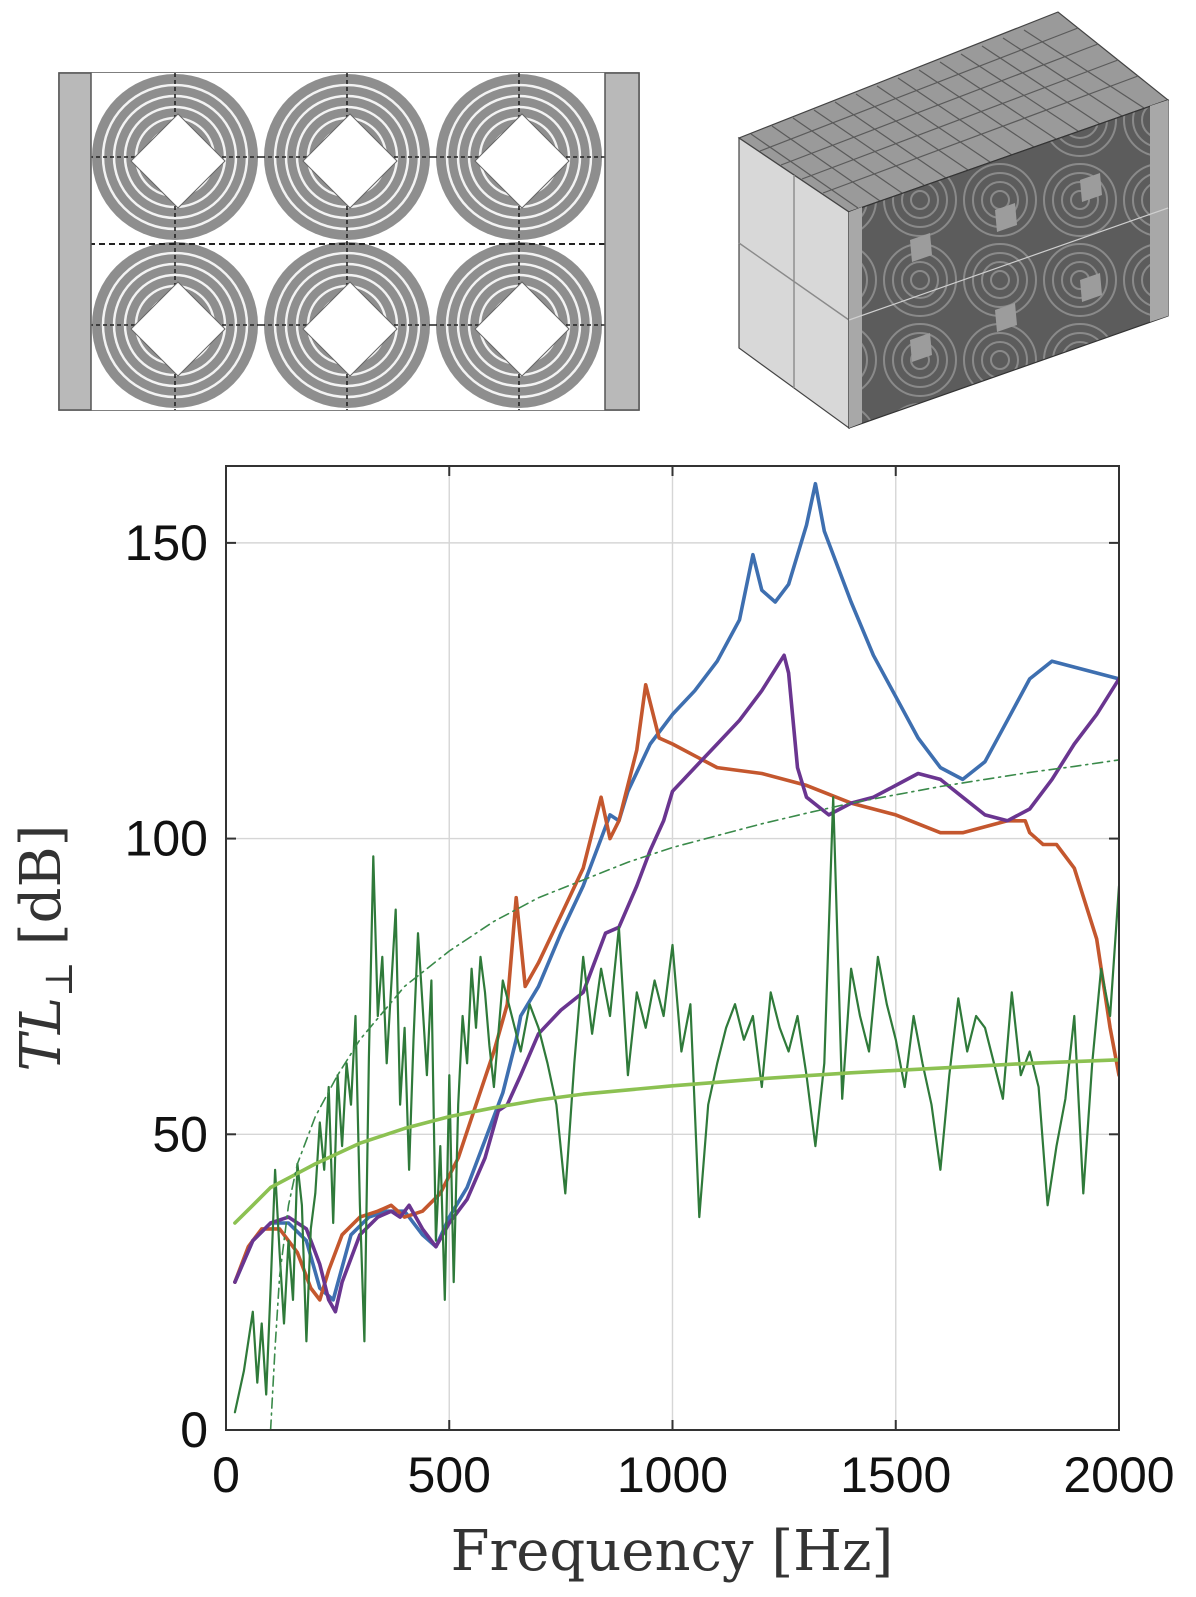  I want to click on y-axis-title: TL⊥ [dB], so click(45, 948).